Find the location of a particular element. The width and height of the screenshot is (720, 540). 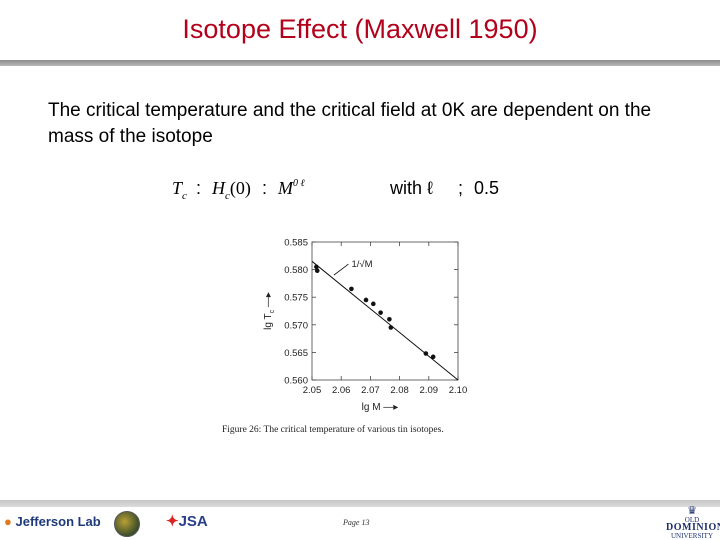

formula-m-exponent: 0 ℓ is located at coordinates (299, 183).